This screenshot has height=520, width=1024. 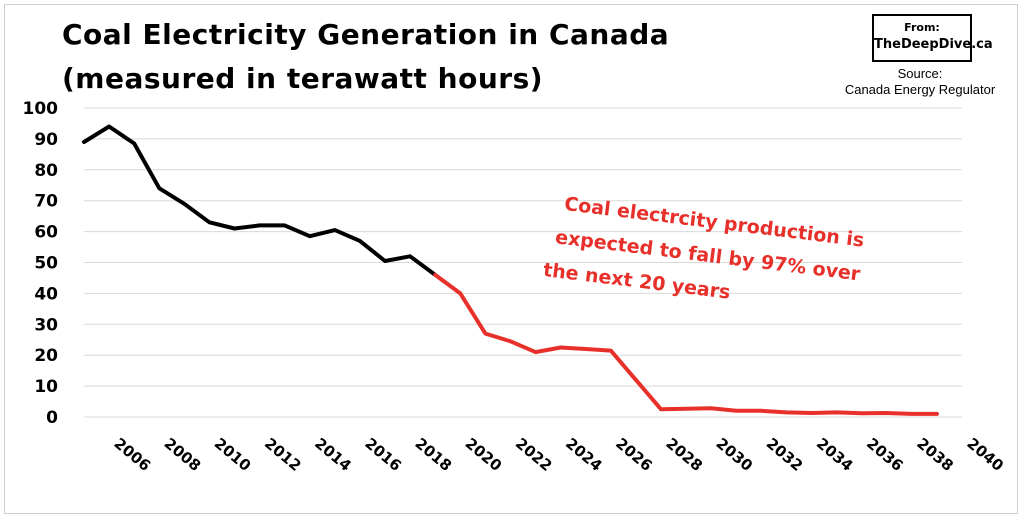 I want to click on y-tick-label-50: 50, so click(x=46, y=264).